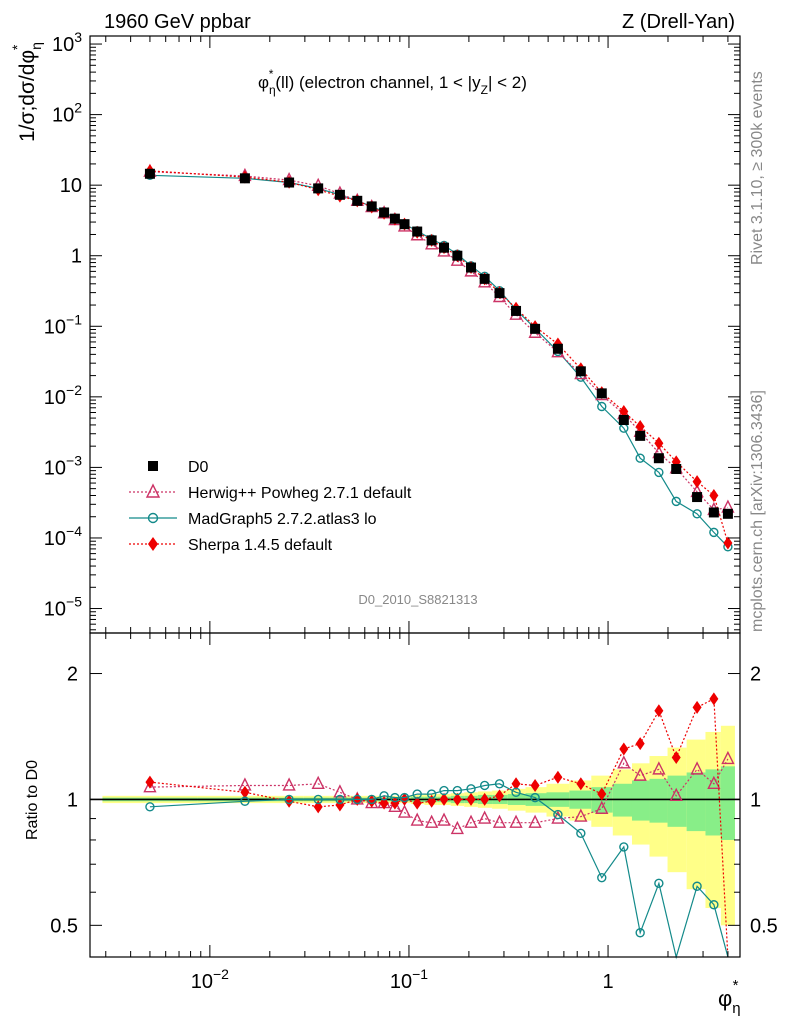 This screenshot has width=786, height=1029. What do you see at coordinates (755, 675) in the screenshot?
I see `ratio-tick-label-right: 2` at bounding box center [755, 675].